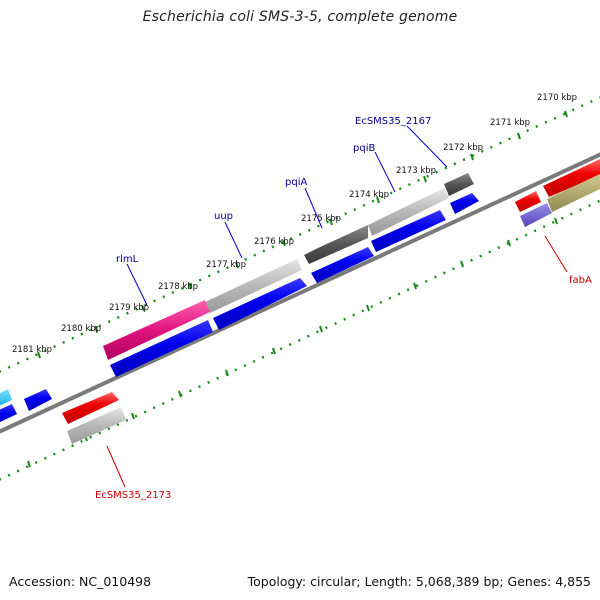  I want to click on gene-label-pqia: pqiA, so click(296, 182).